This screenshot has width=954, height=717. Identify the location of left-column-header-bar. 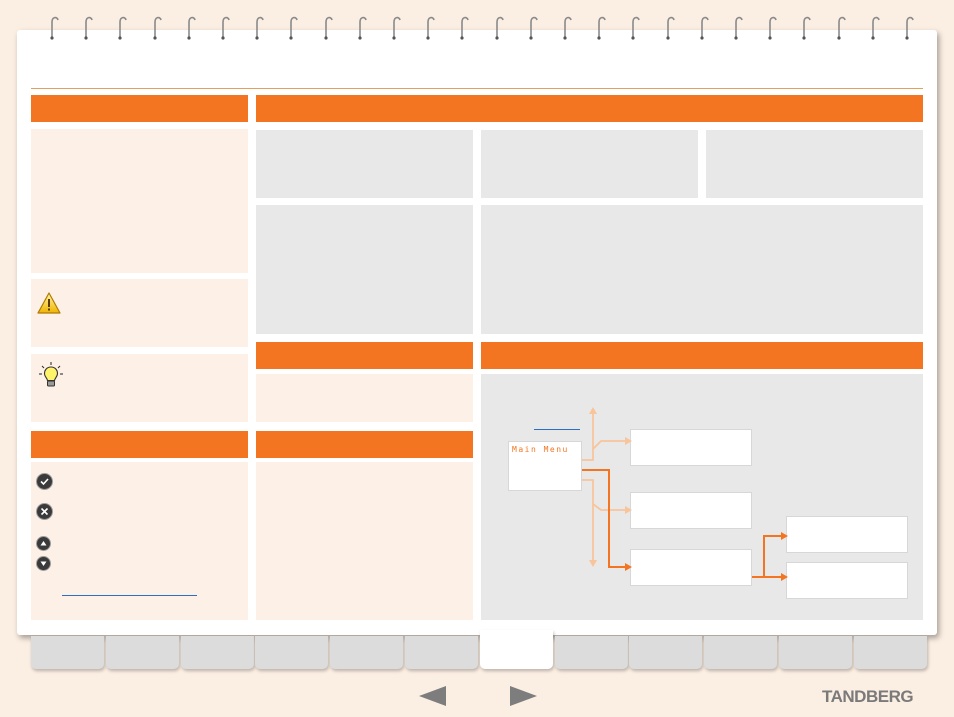
(139, 108).